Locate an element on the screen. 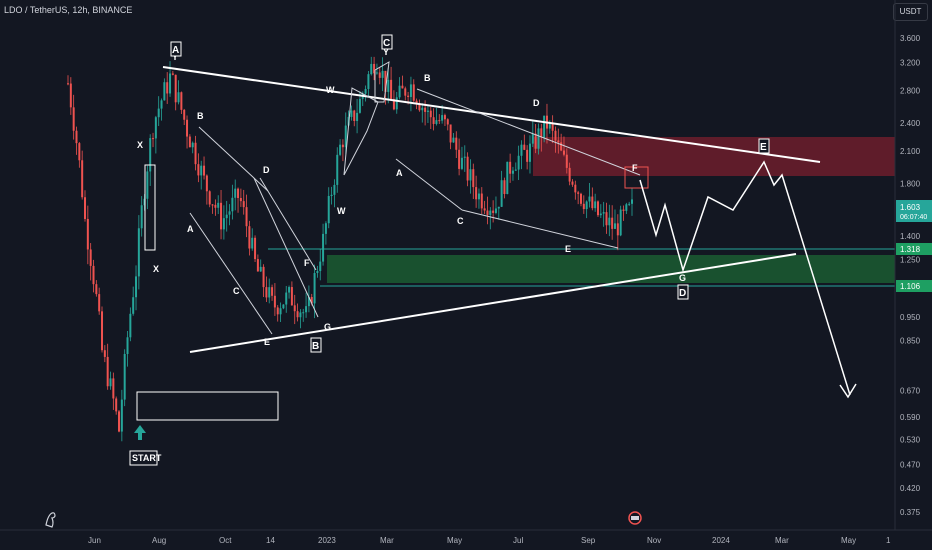 Image resolution: width=932 pixels, height=550 pixels. wave-label: X is located at coordinates (156, 269).